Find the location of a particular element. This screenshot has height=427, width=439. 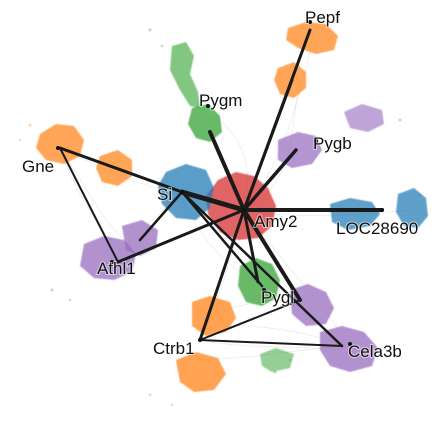

node-point-pygm is located at coordinates (208, 106).